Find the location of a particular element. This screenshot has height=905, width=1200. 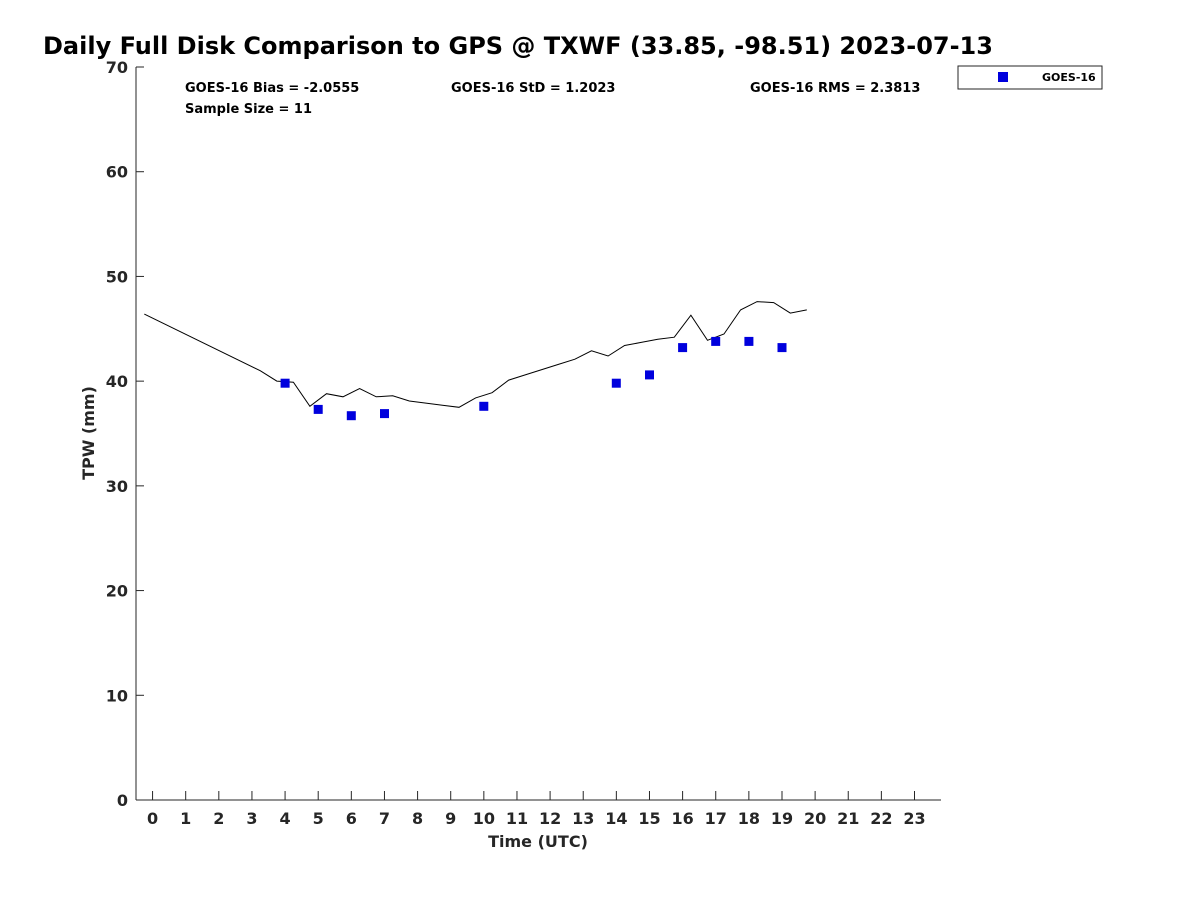

x-tick-label: 20 is located at coordinates (815, 818).